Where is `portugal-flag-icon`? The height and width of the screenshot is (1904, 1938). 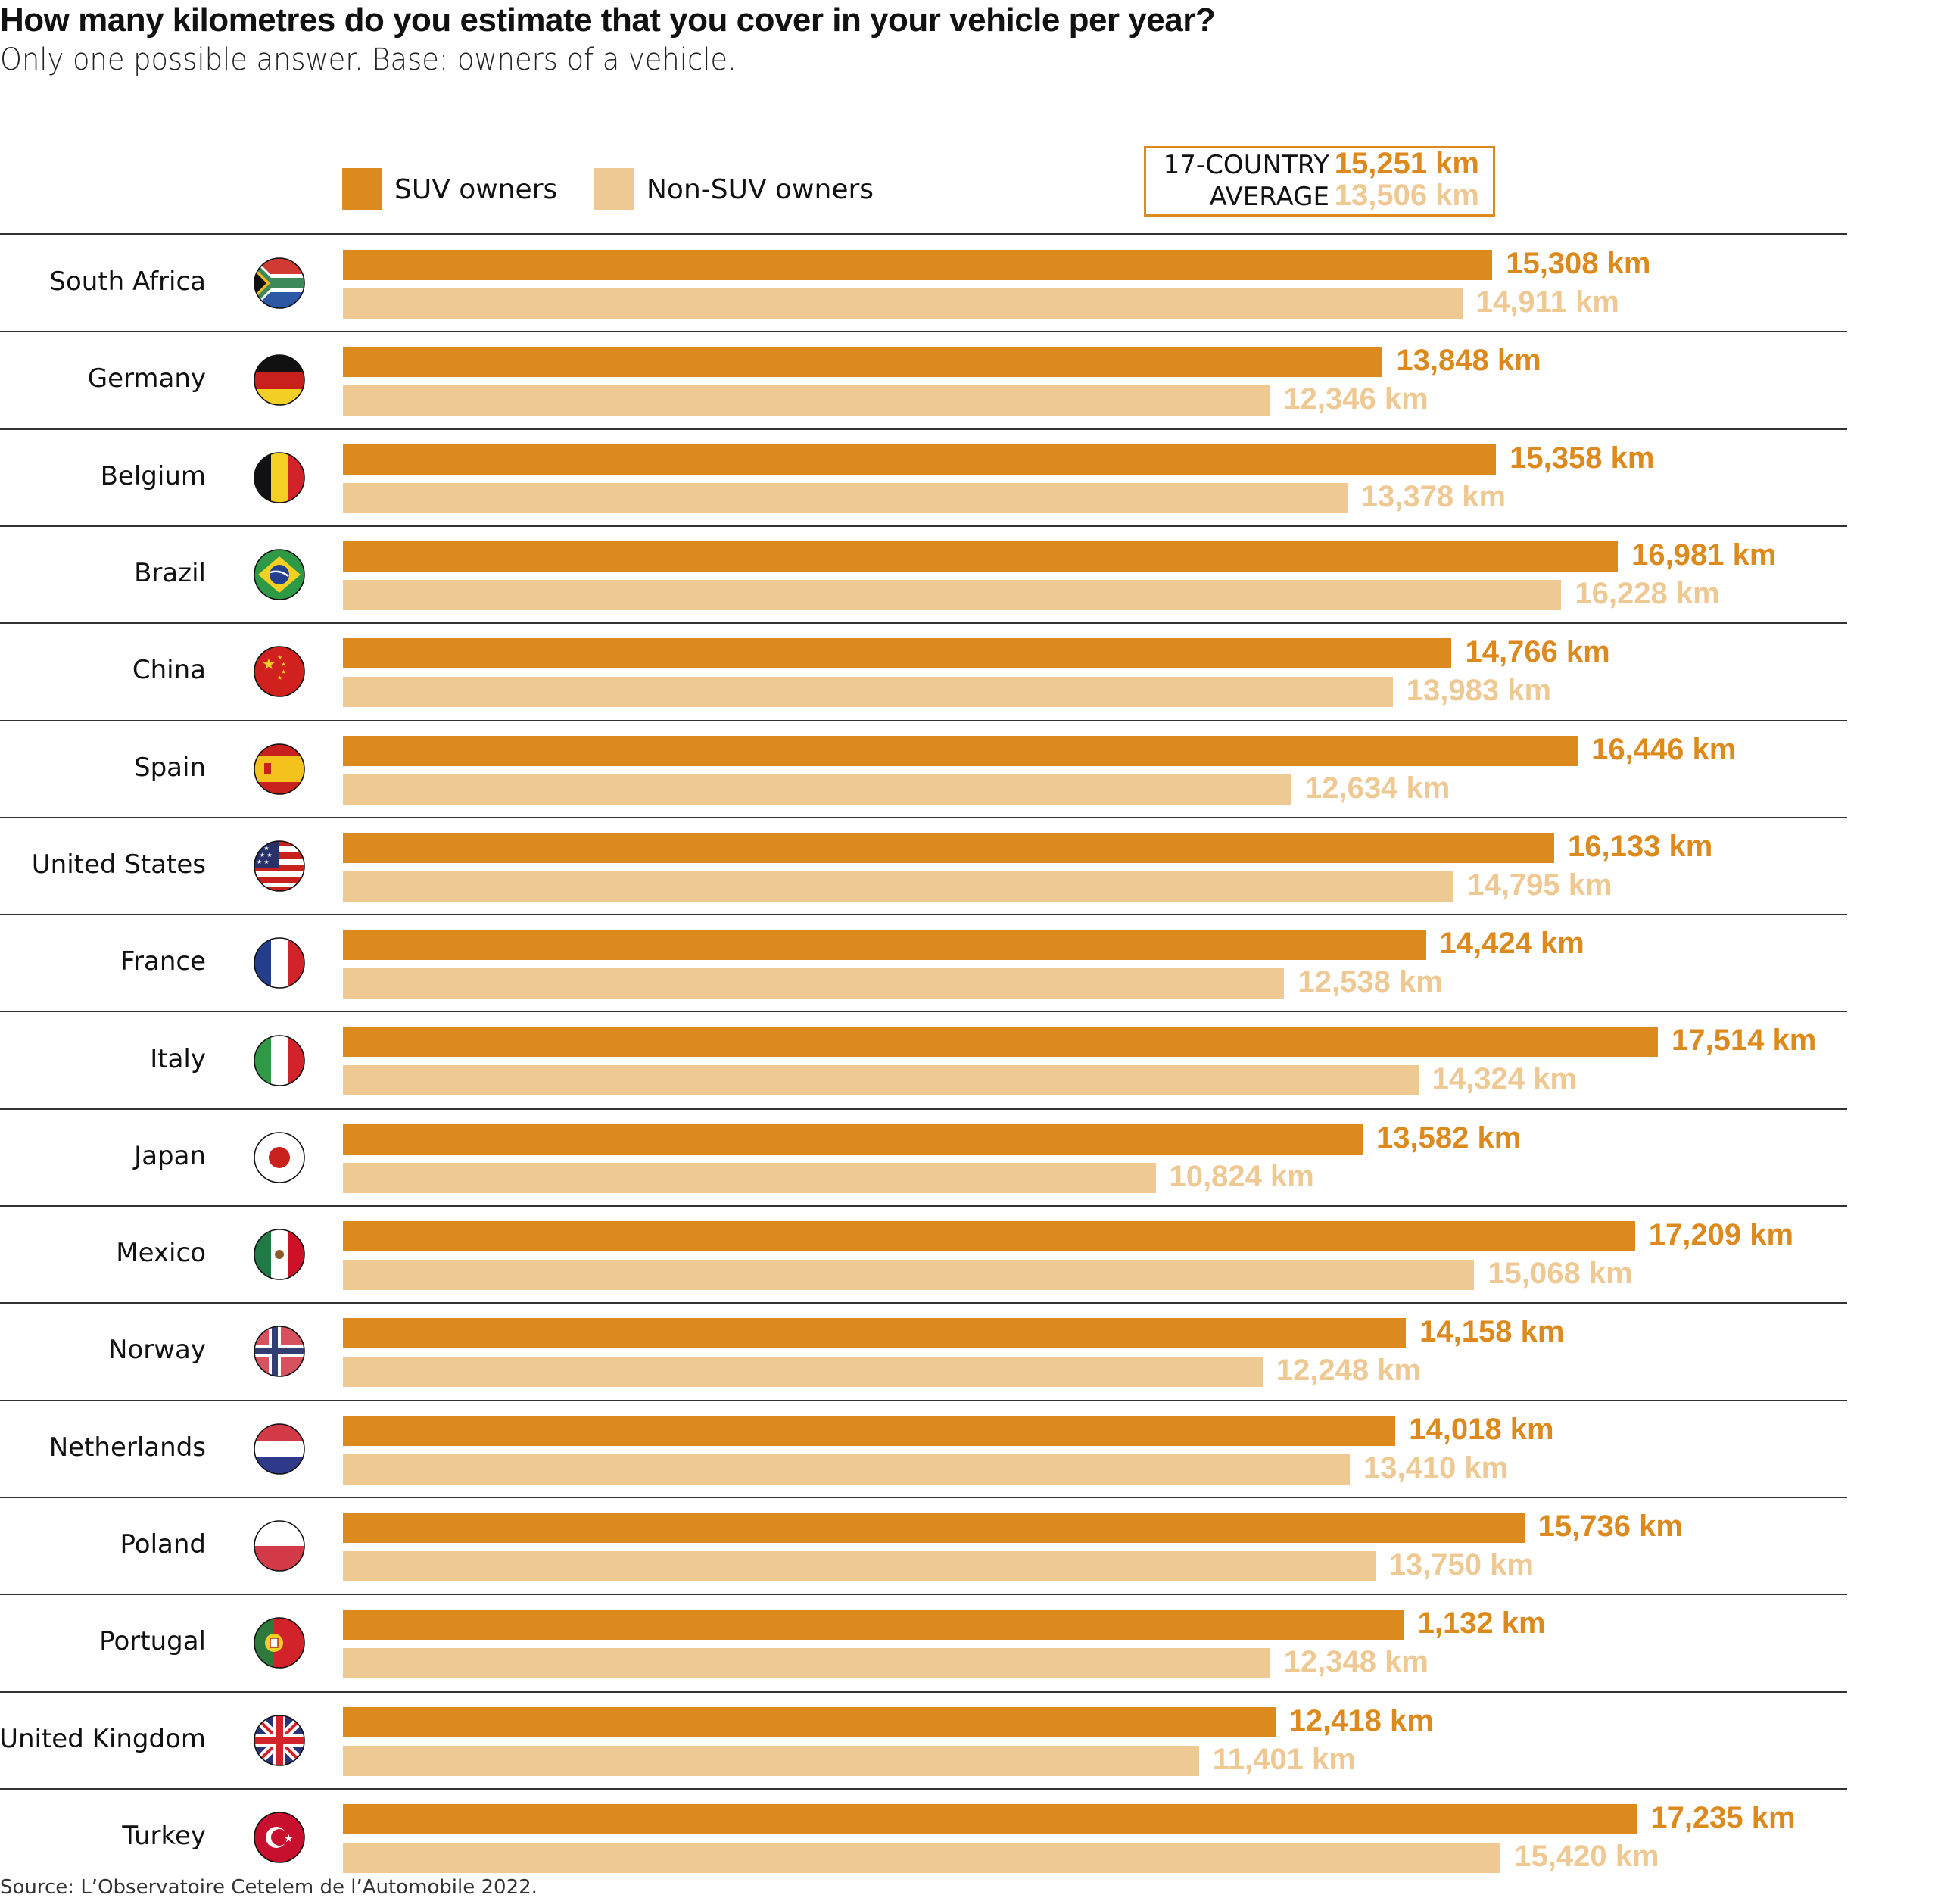
portugal-flag-icon is located at coordinates (279, 1643).